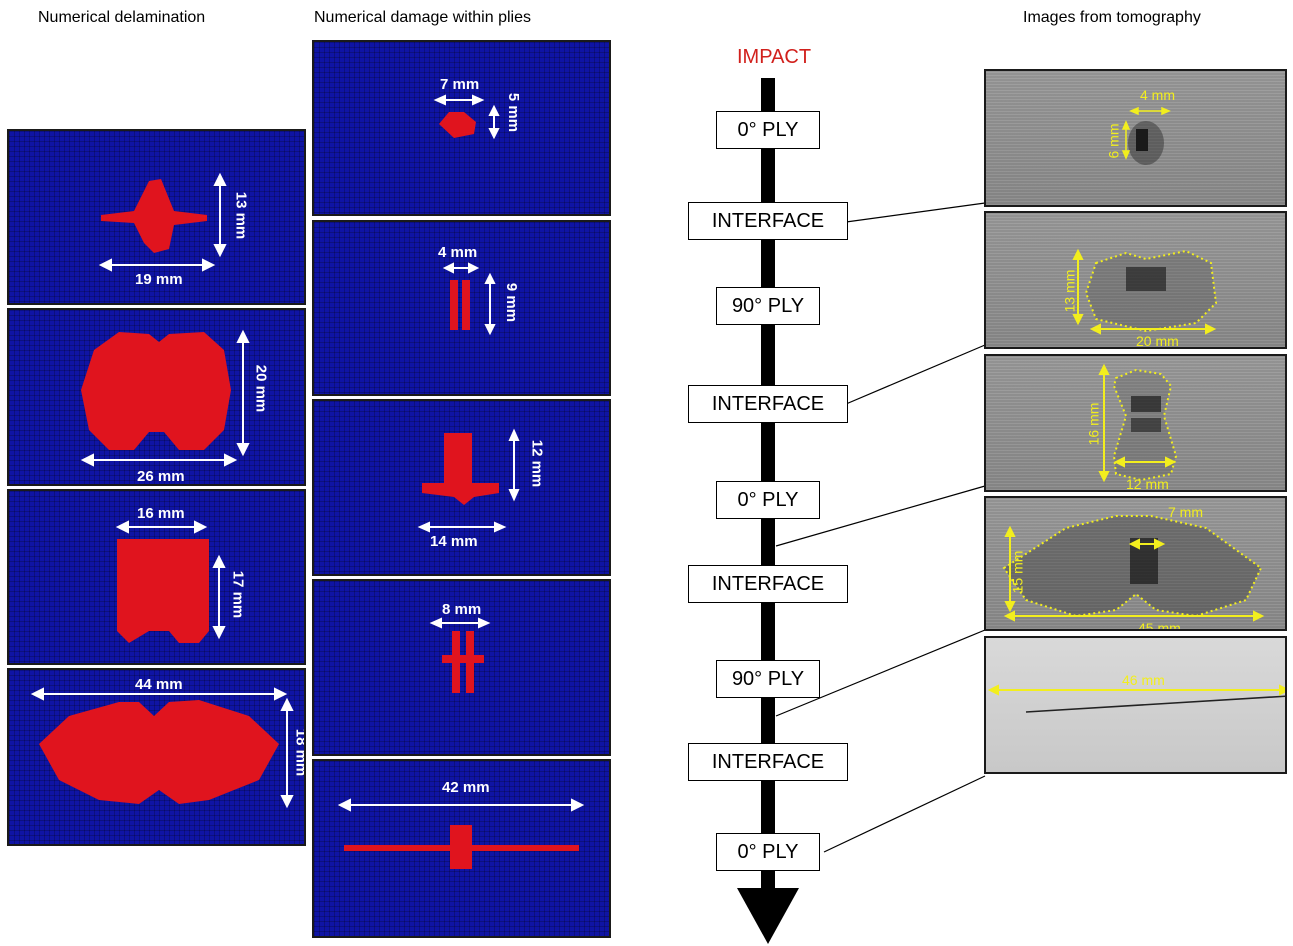 Image resolution: width=1293 pixels, height=946 pixels. I want to click on impact-label: IMPACT, so click(774, 57).